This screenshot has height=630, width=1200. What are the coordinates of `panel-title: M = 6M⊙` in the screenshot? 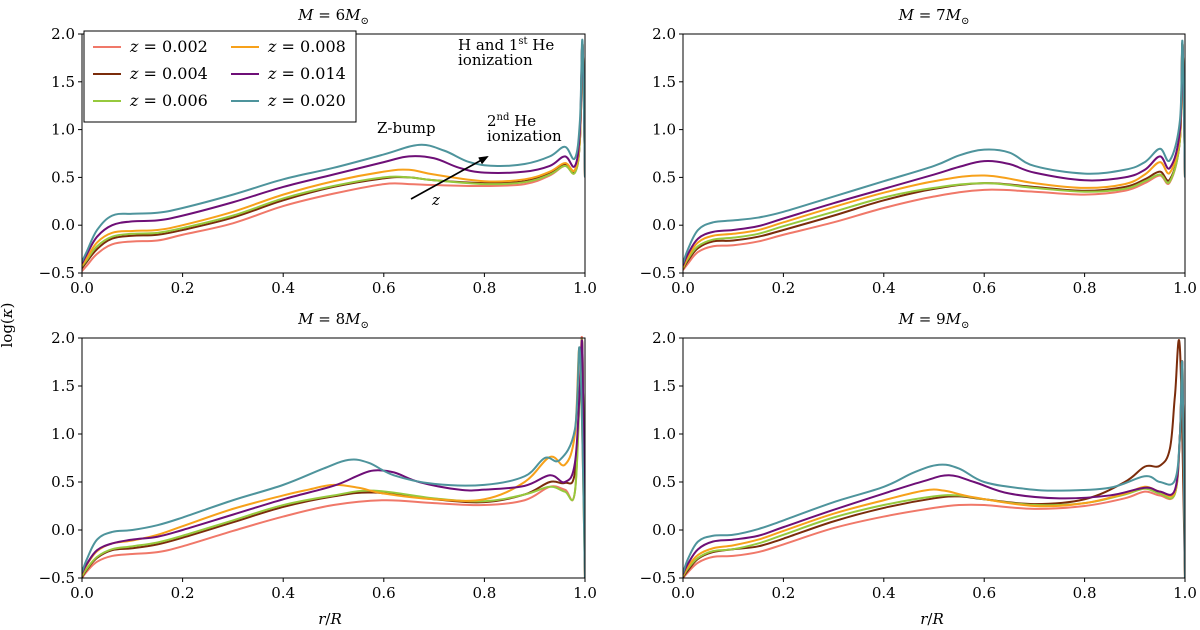 It's located at (333, 16).